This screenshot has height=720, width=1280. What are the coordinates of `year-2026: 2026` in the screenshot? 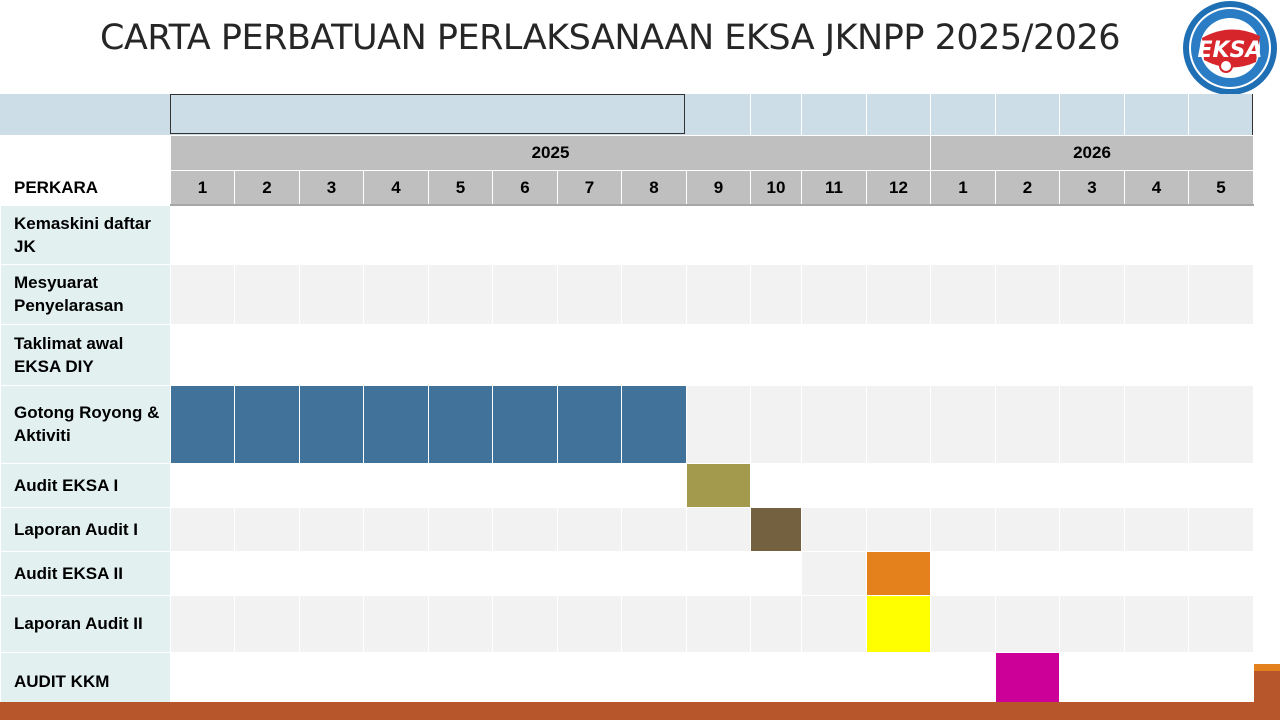 It's located at (1092, 153).